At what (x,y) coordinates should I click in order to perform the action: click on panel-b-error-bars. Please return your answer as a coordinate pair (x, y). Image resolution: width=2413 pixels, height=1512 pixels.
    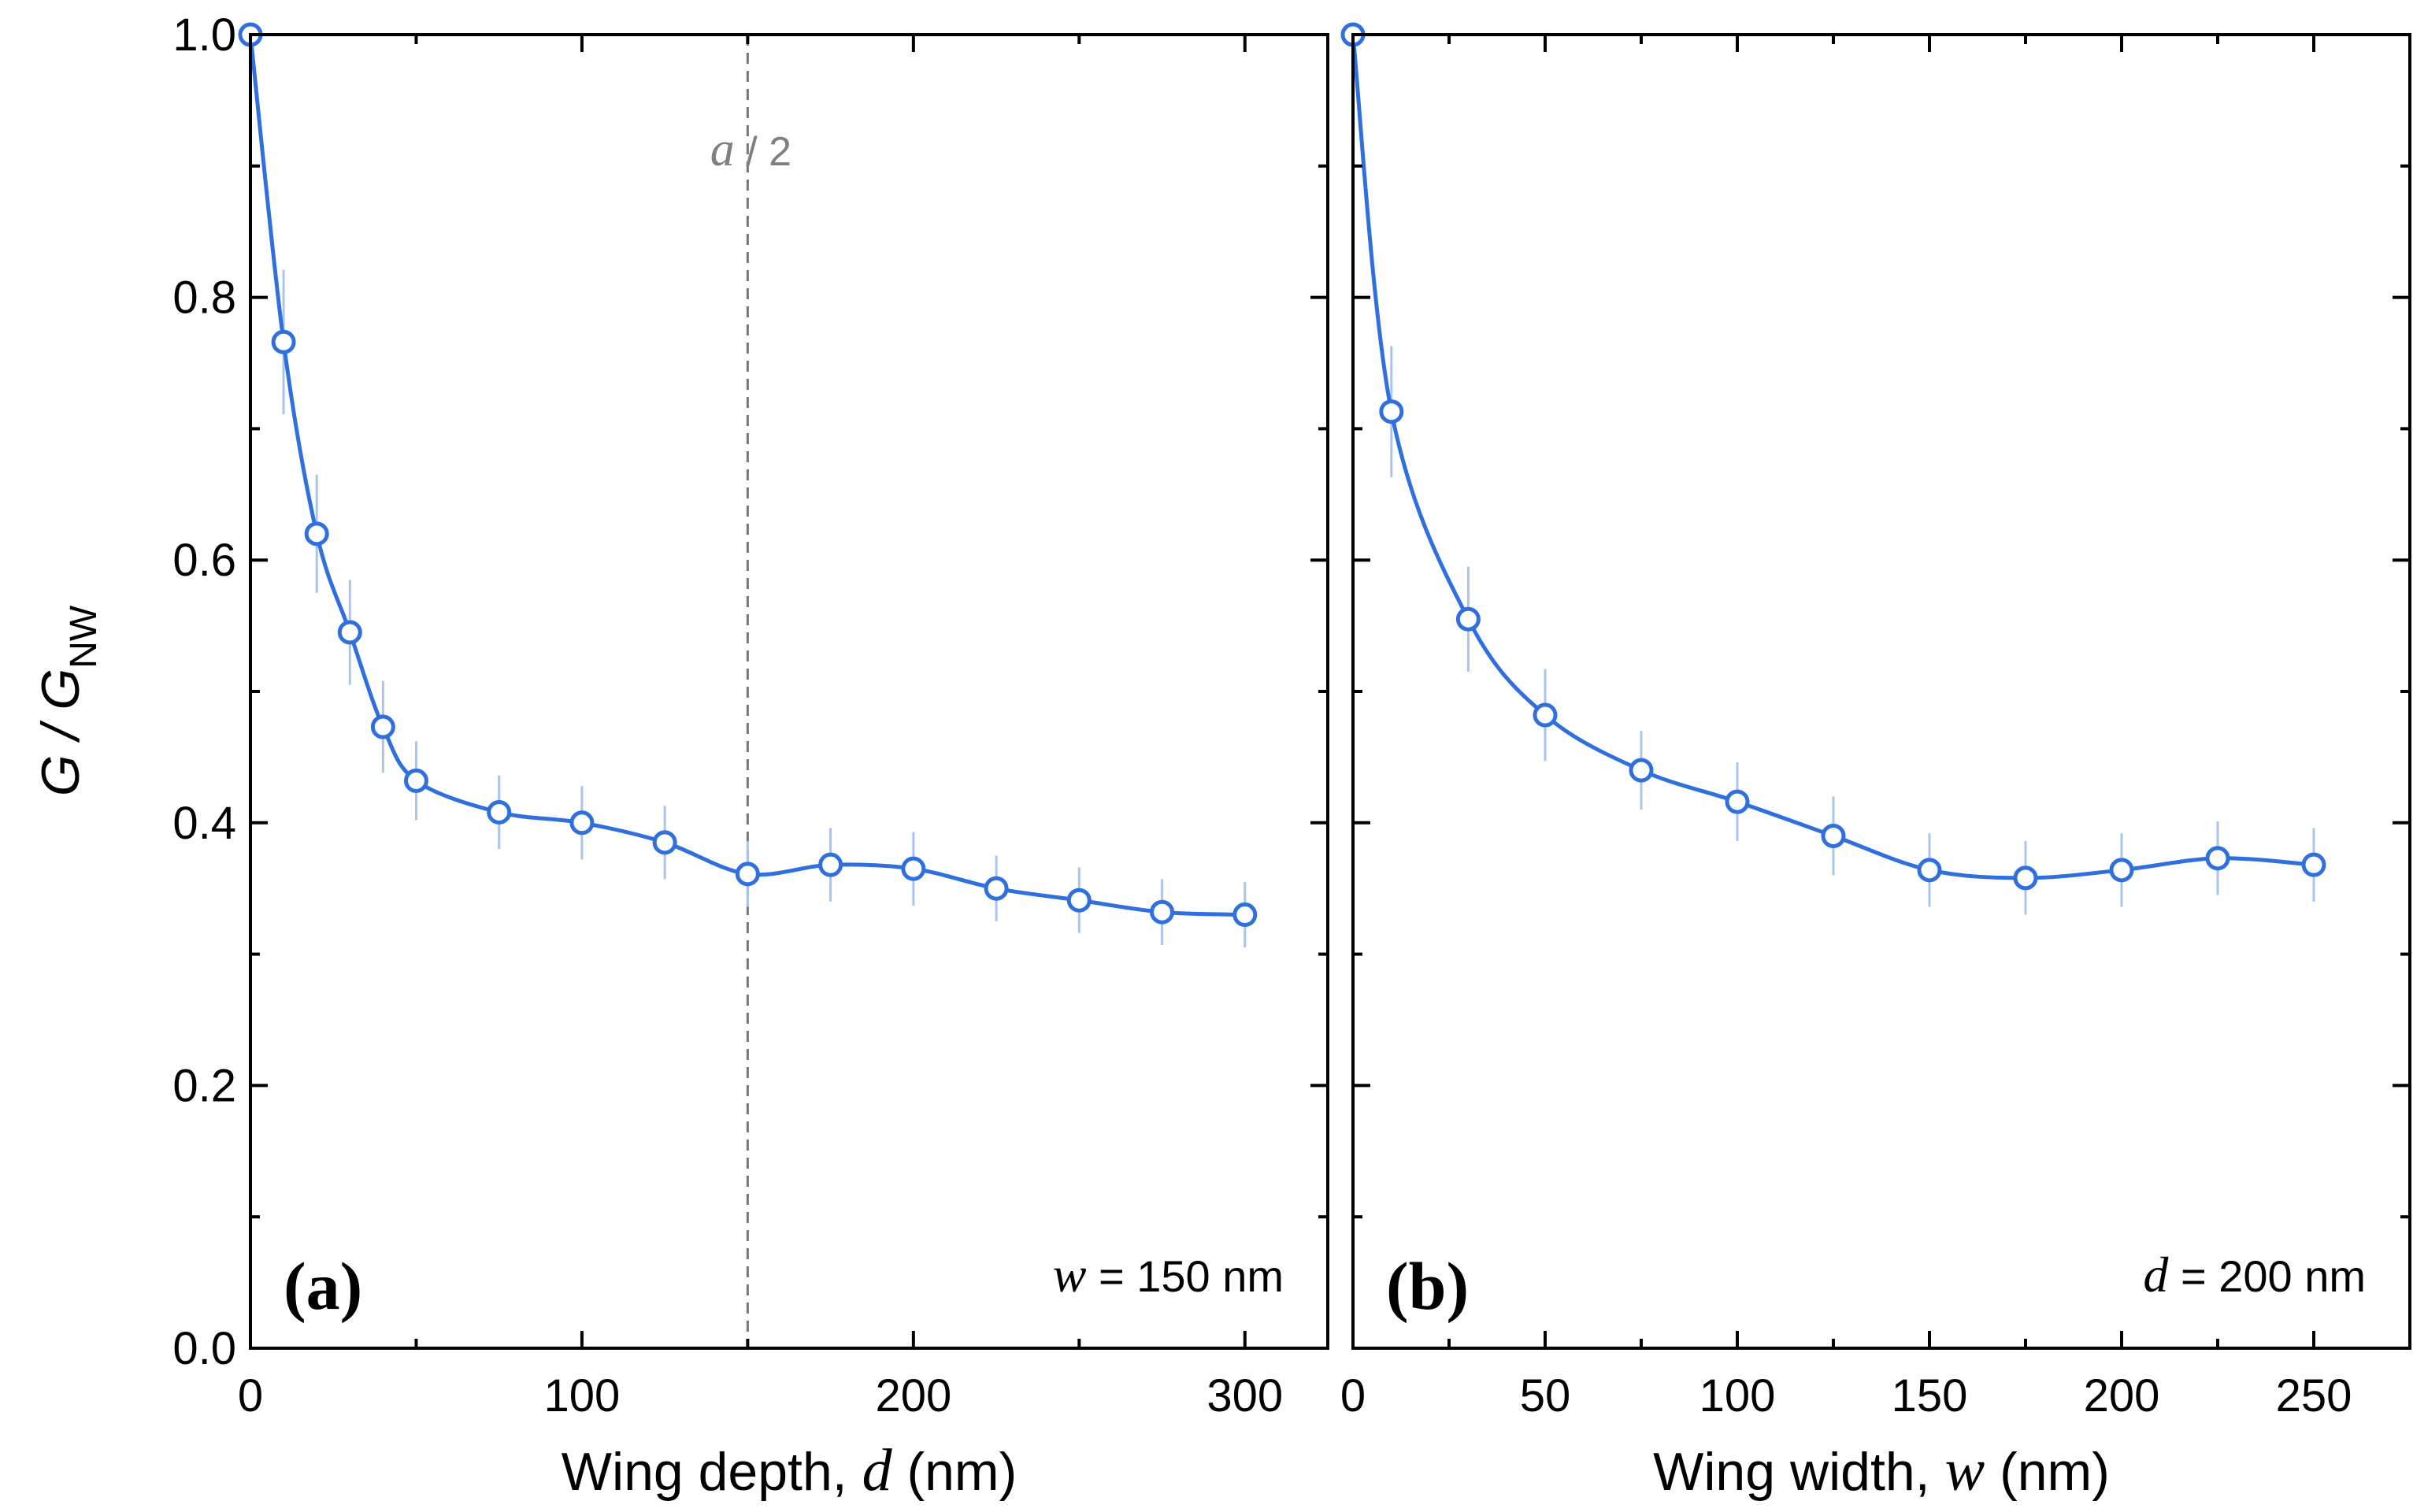
    Looking at the image, I should click on (1852, 630).